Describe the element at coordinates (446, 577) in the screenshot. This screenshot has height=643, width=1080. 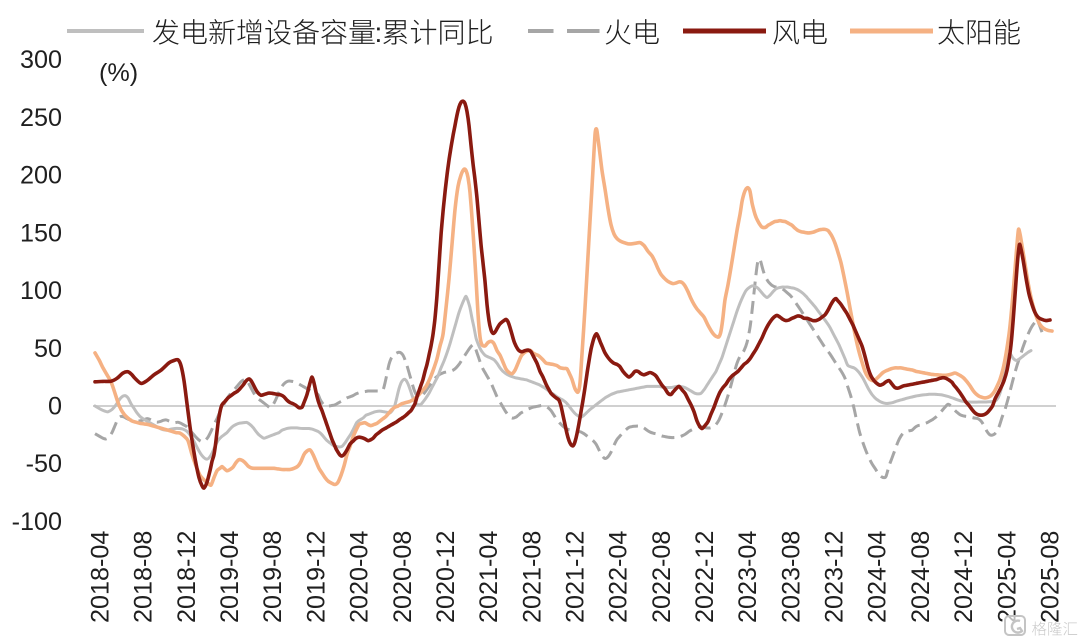
I see `svg-text: 2020-12` at that location.